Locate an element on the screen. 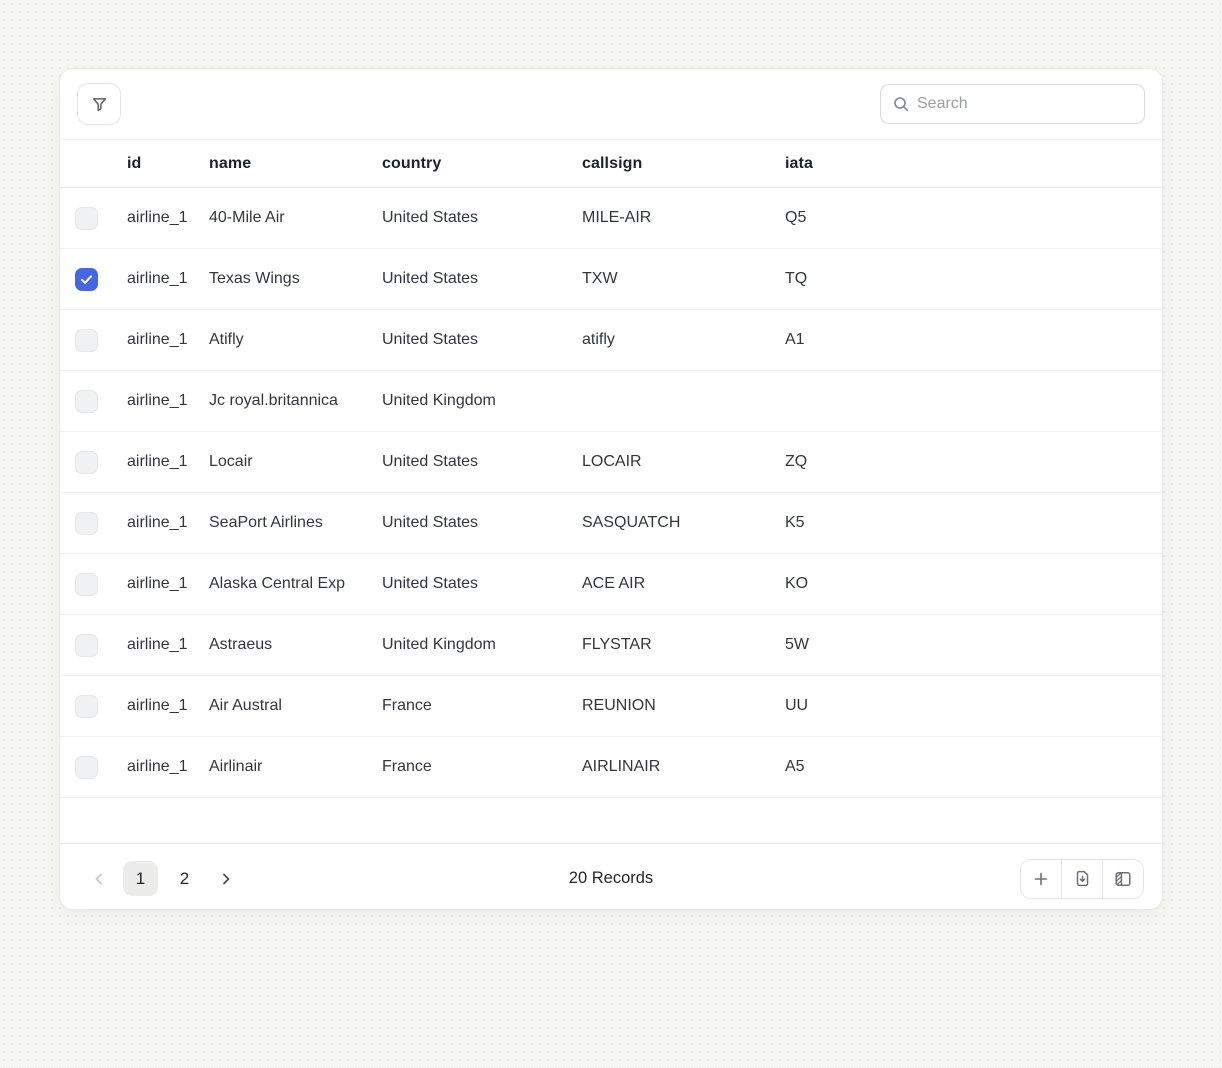 Image resolution: width=1222 pixels, height=1068 pixels. column-header-id: id is located at coordinates (134, 163).